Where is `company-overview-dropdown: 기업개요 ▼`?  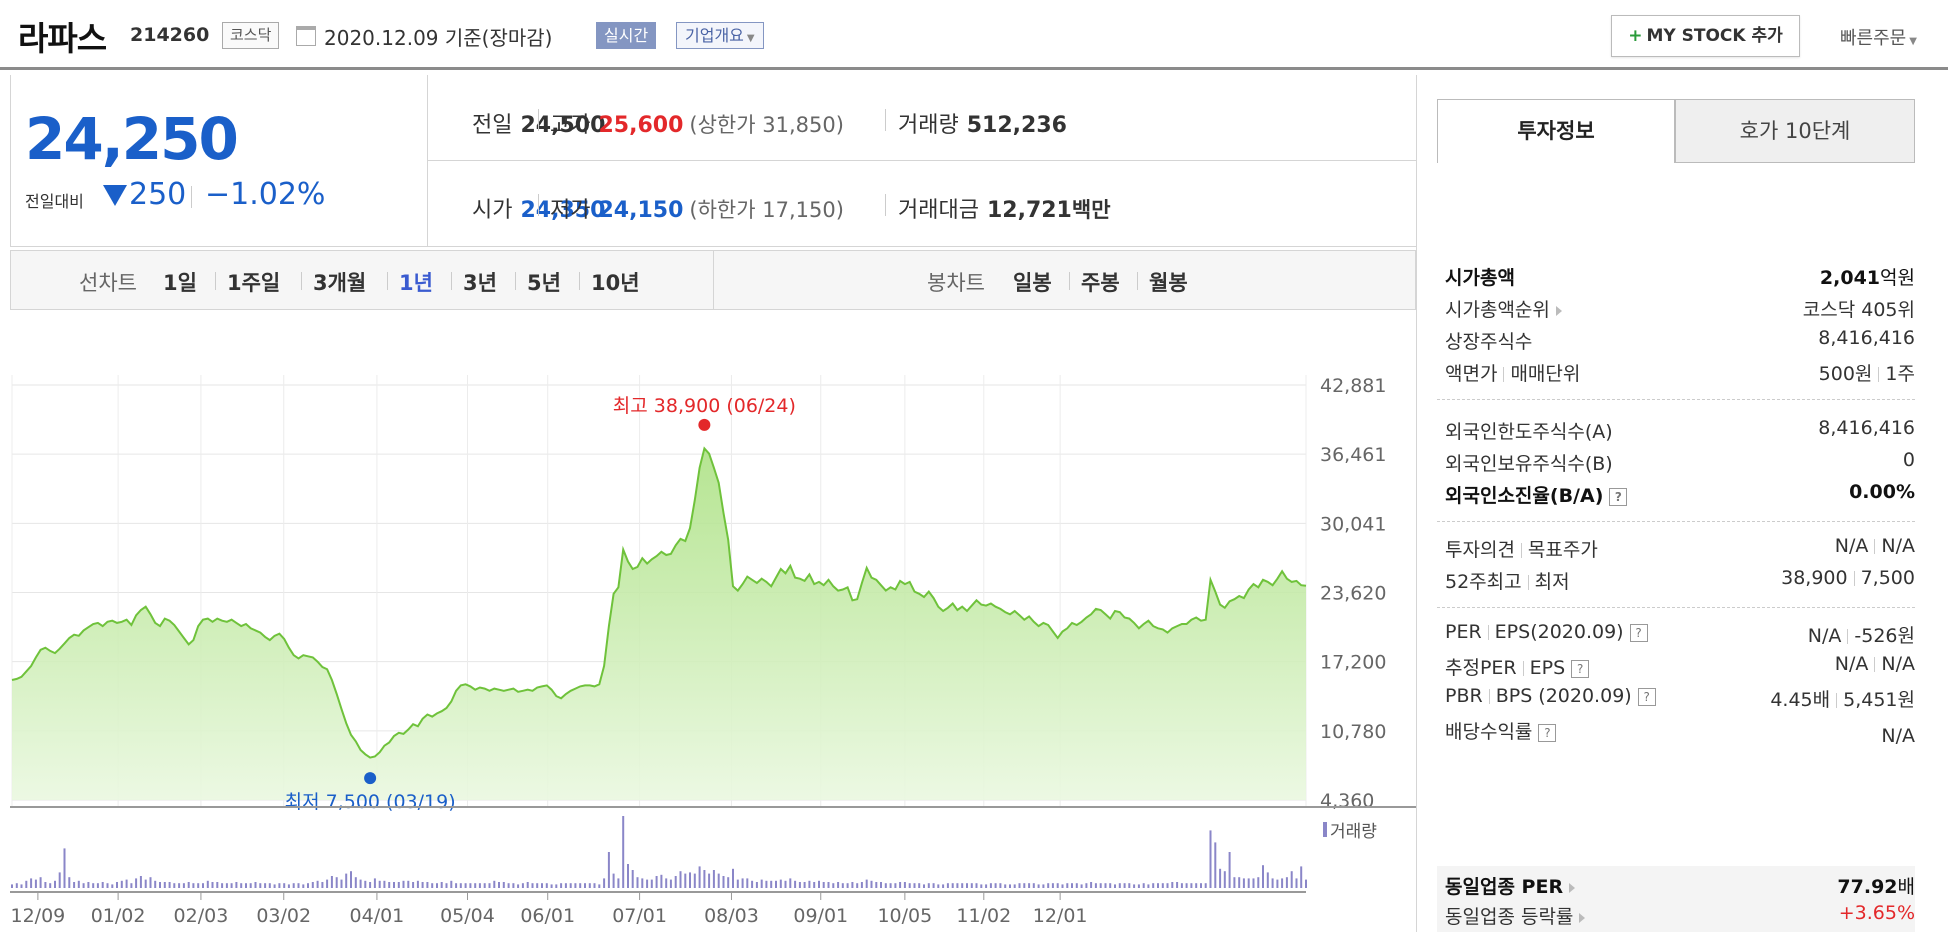 company-overview-dropdown: 기업개요 ▼ is located at coordinates (720, 35).